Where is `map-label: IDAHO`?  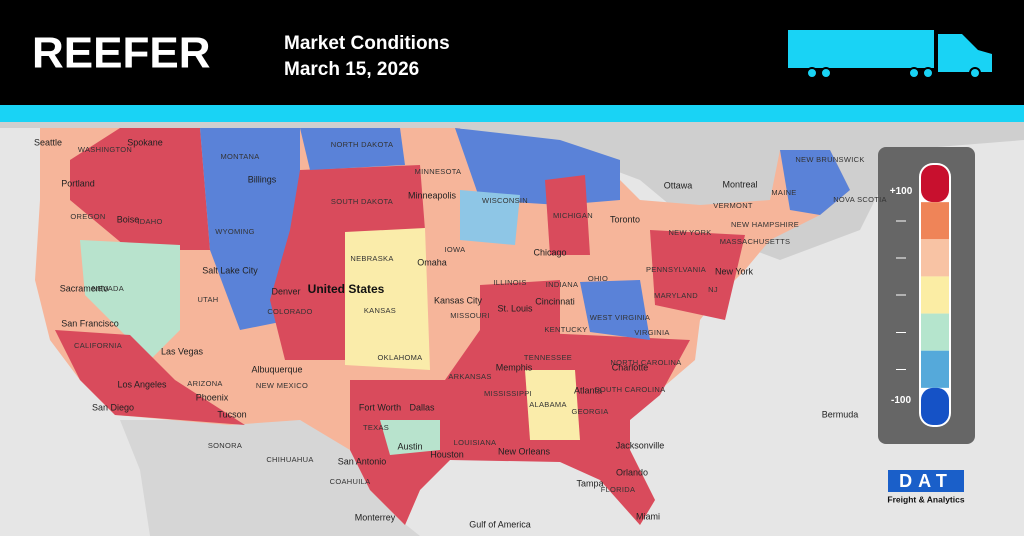 map-label: IDAHO is located at coordinates (149, 221).